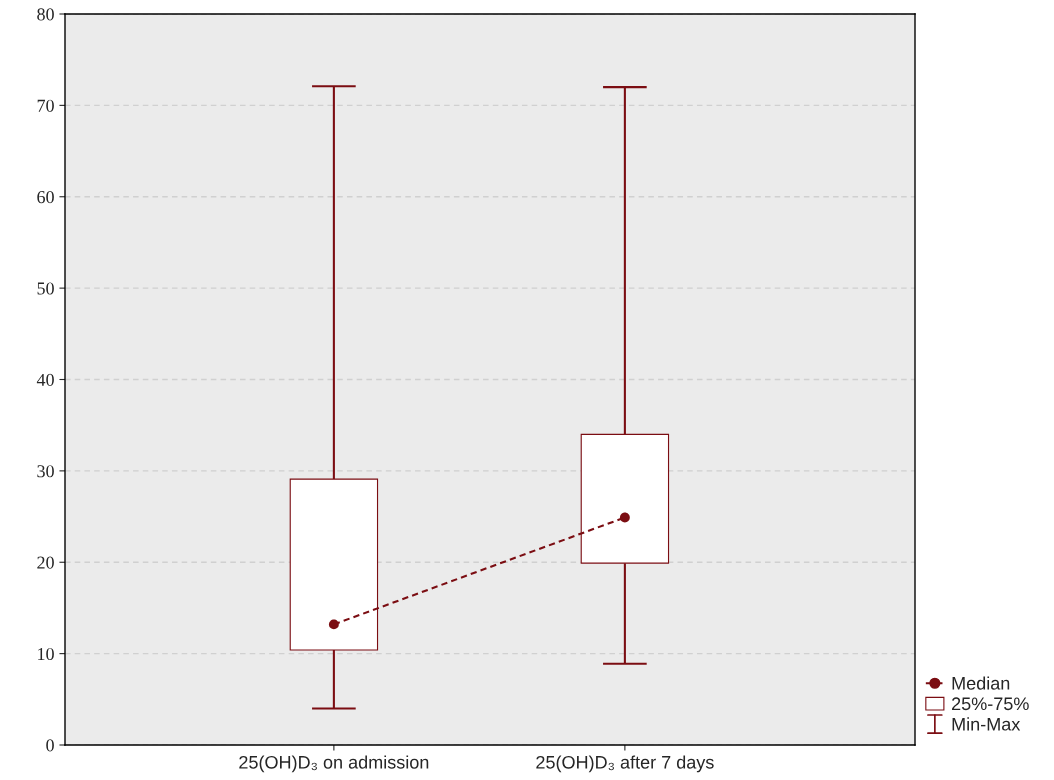 The height and width of the screenshot is (780, 1054). What do you see at coordinates (981, 683) in the screenshot?
I see `text: Median` at bounding box center [981, 683].